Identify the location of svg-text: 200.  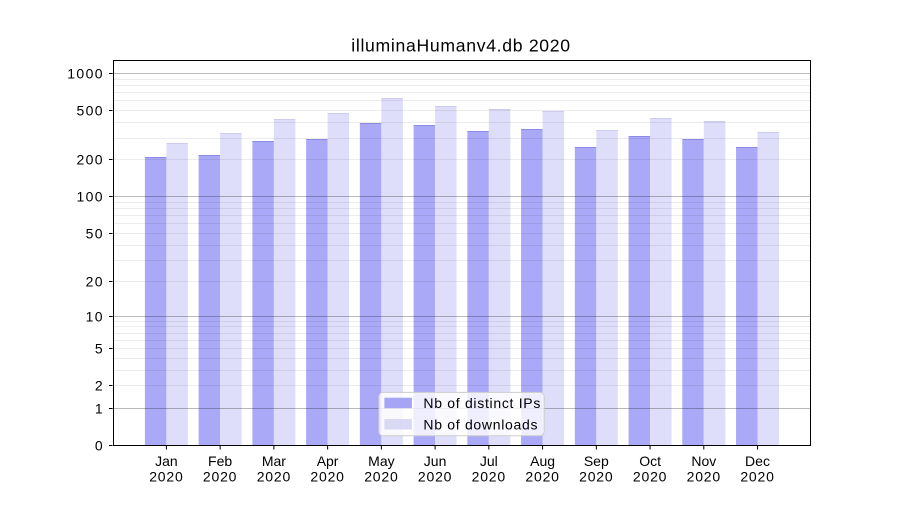
(90, 160).